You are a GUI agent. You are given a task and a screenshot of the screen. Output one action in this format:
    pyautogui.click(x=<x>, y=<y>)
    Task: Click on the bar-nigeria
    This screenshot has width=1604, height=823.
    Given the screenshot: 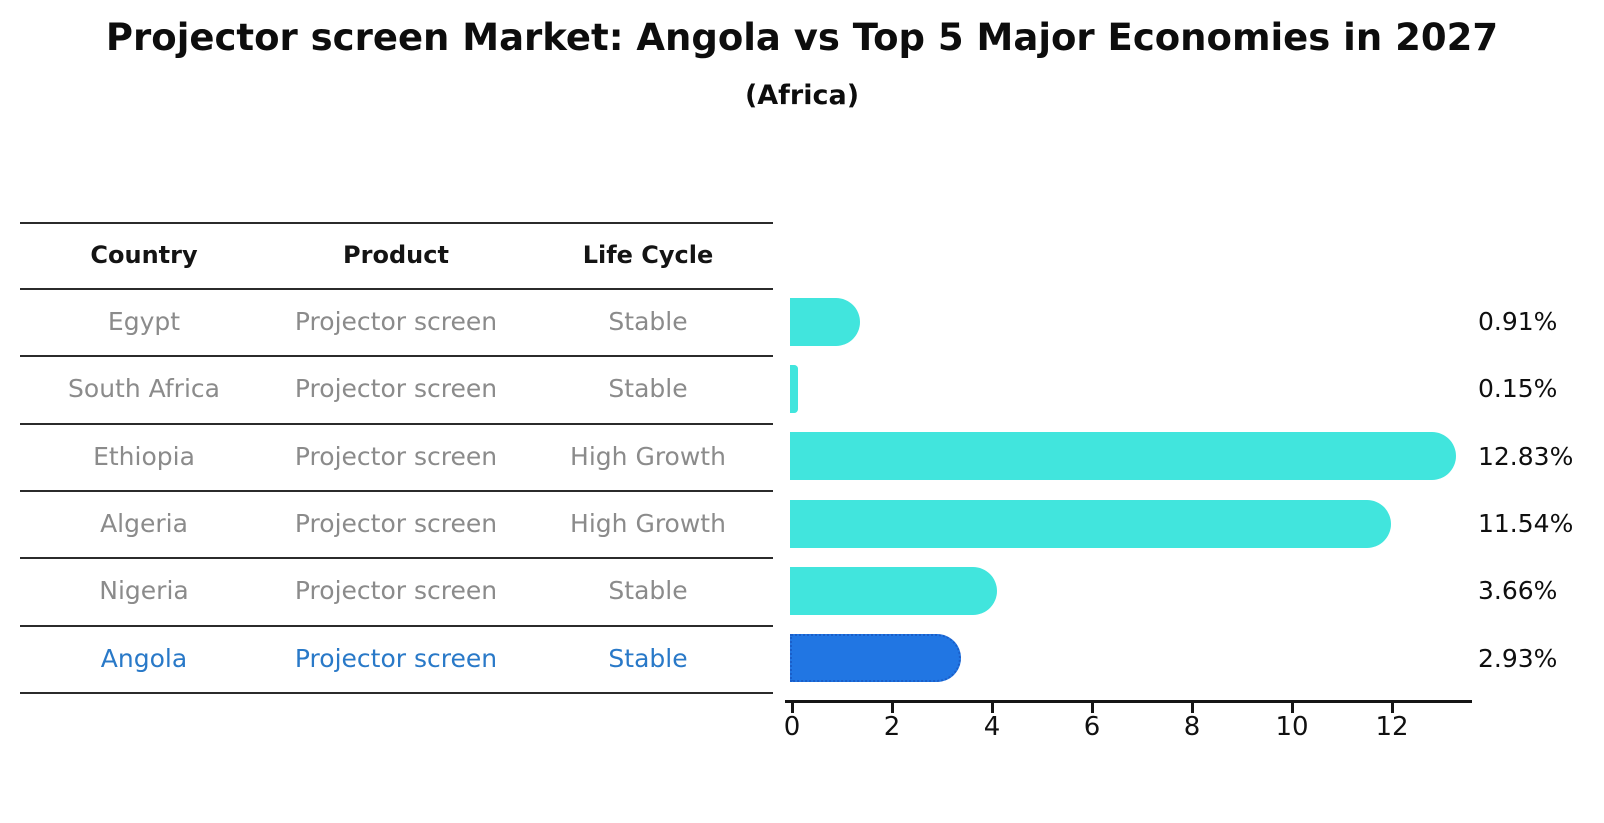 What is the action you would take?
    pyautogui.click(x=893, y=591)
    